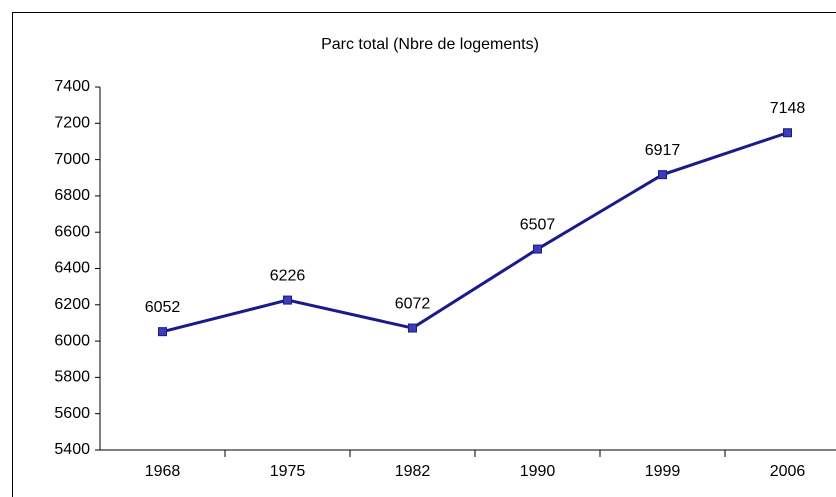 This screenshot has height=497, width=836. Describe the element at coordinates (72, 123) in the screenshot. I see `y-tick-label: 7200` at that location.